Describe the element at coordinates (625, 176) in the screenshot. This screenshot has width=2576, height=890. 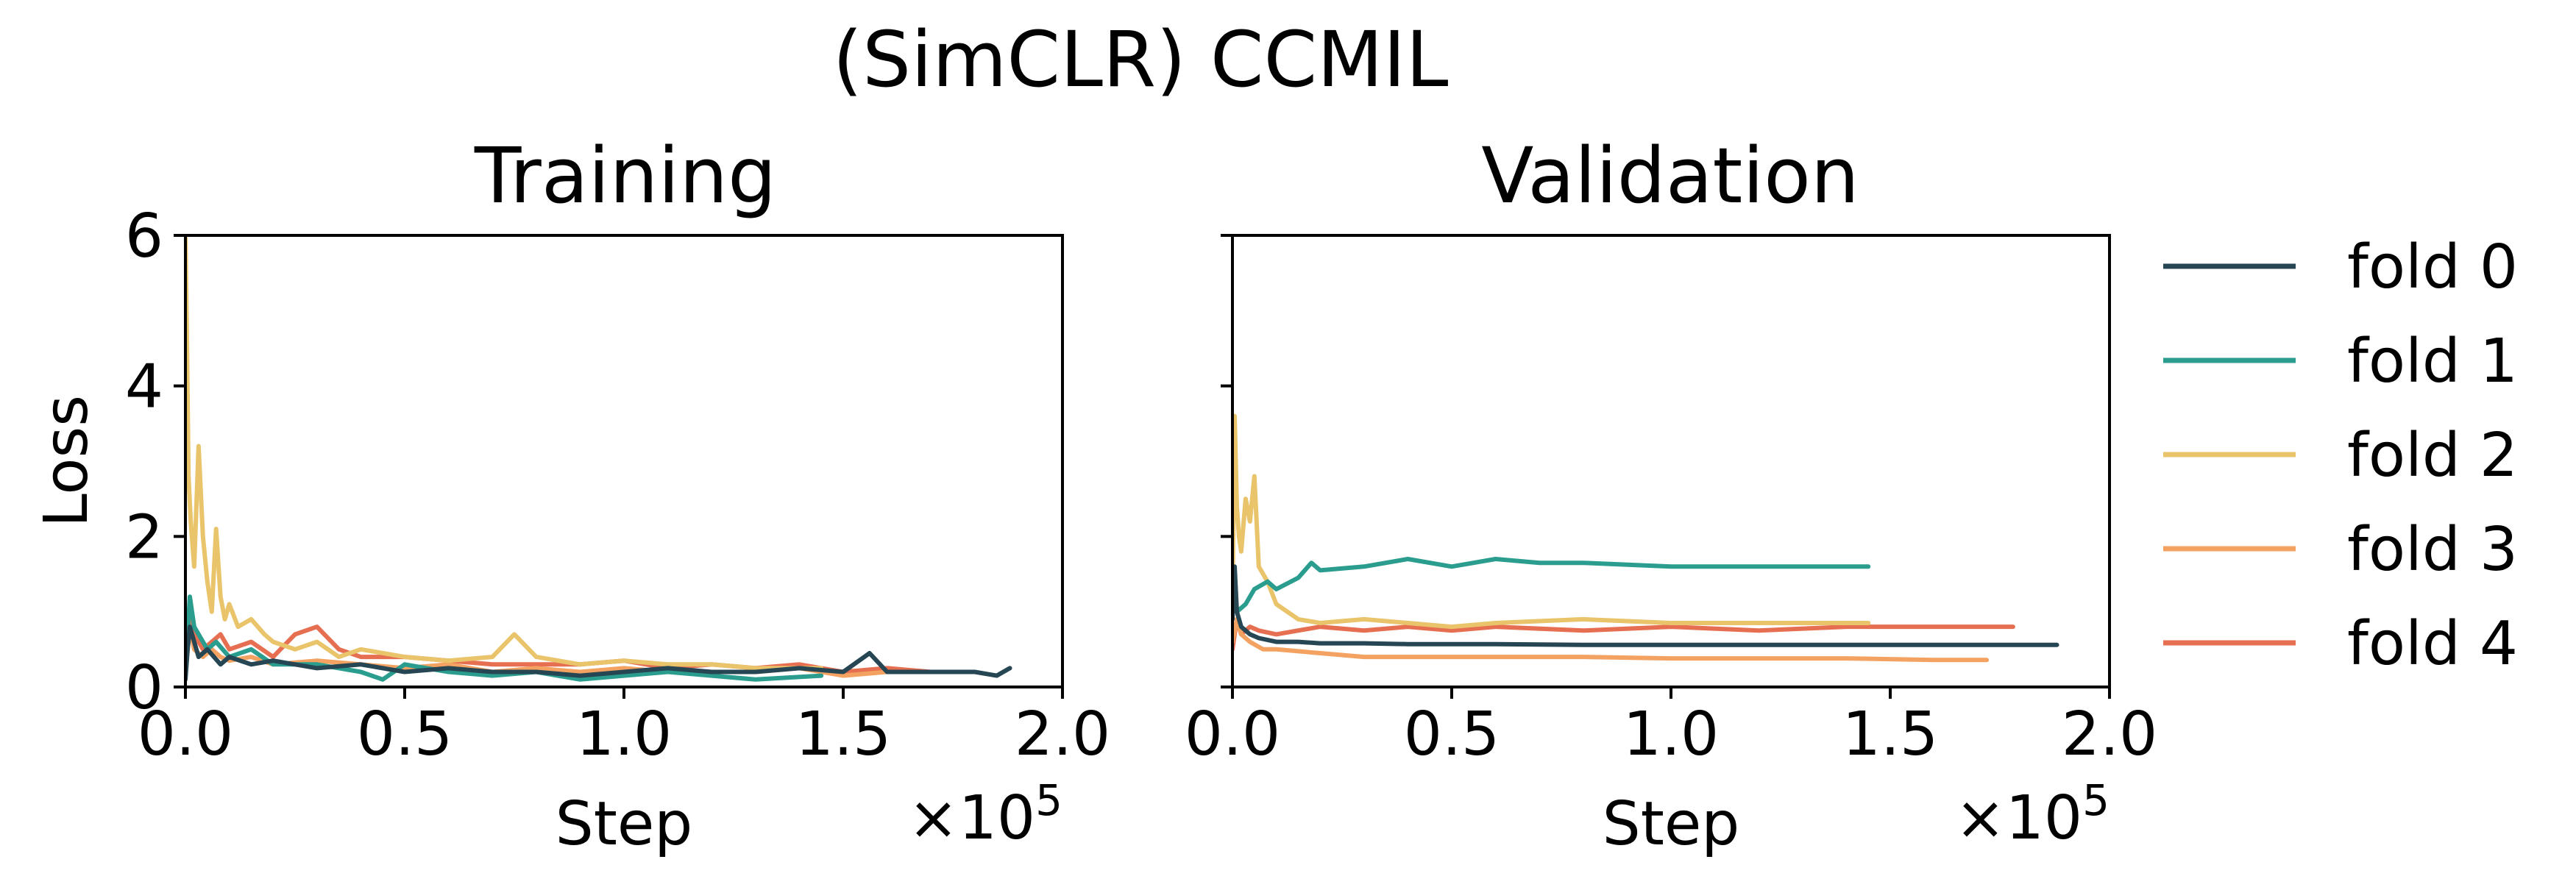
I see `training-title: Training` at that location.